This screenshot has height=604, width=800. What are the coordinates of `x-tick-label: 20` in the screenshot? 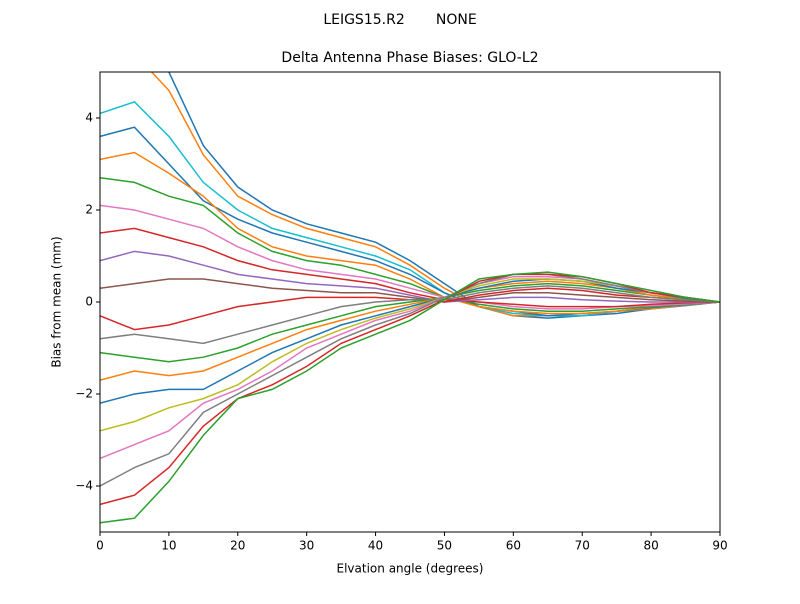 It's located at (237, 546).